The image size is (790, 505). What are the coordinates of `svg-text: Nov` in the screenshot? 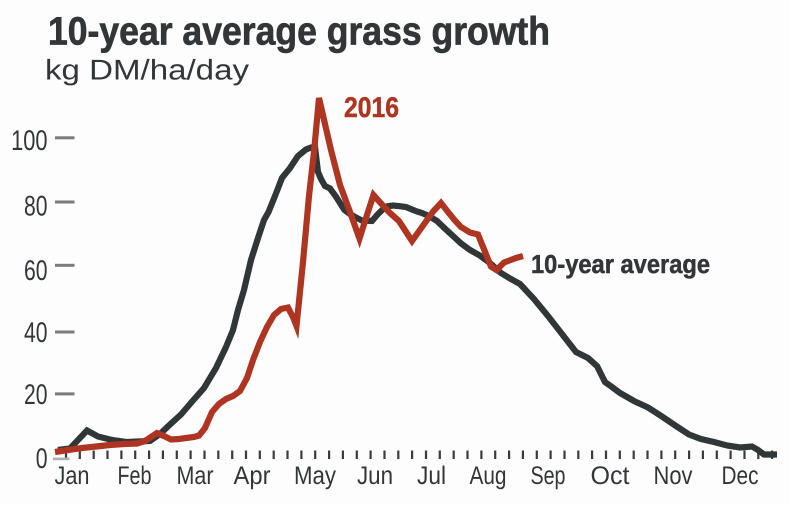 It's located at (673, 476).